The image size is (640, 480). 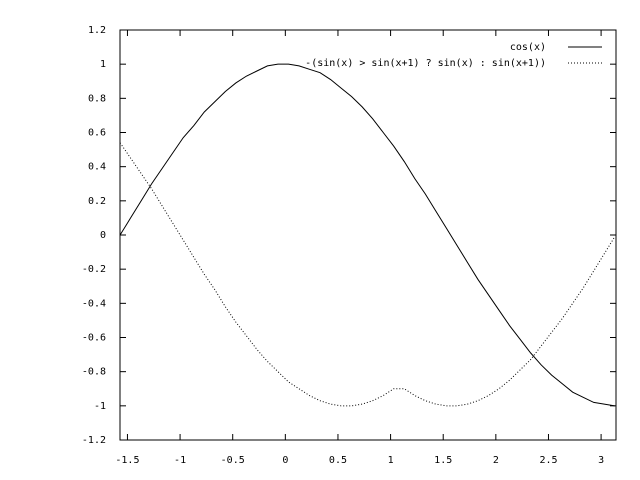 What do you see at coordinates (180, 460) in the screenshot?
I see `x-tick-label: -1` at bounding box center [180, 460].